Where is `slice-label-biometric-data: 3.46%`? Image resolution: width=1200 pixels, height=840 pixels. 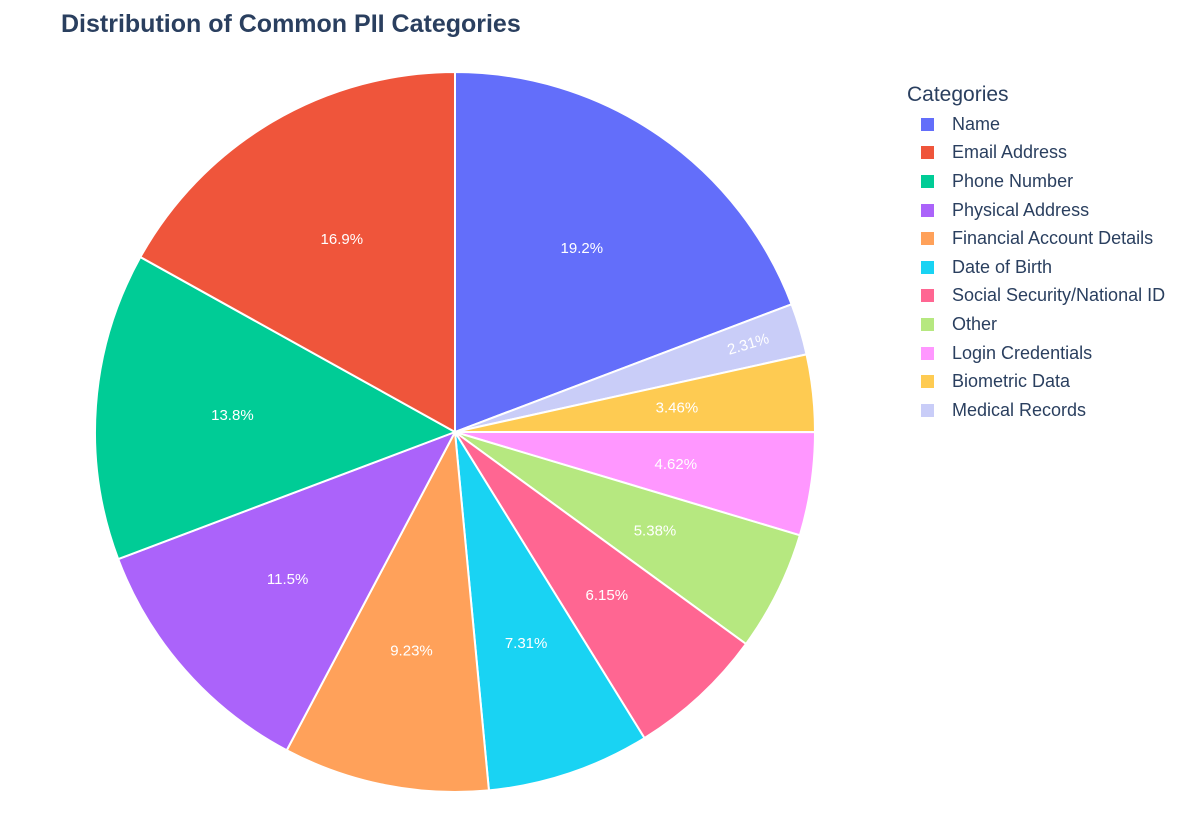 slice-label-biometric-data: 3.46% is located at coordinates (677, 407).